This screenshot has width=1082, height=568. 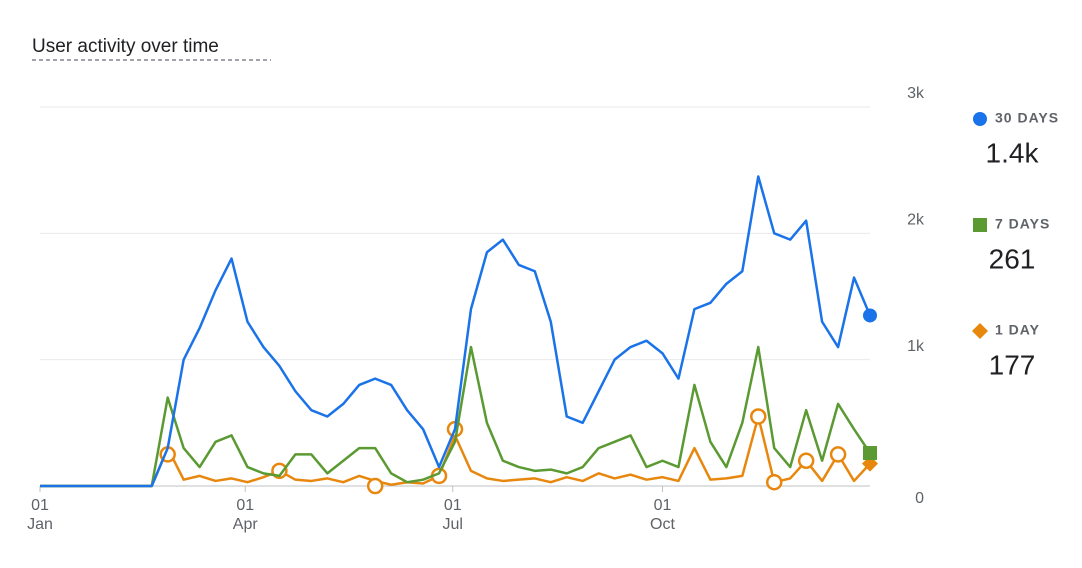 I want to click on legend-value: 1.4k, so click(x=1013, y=152).